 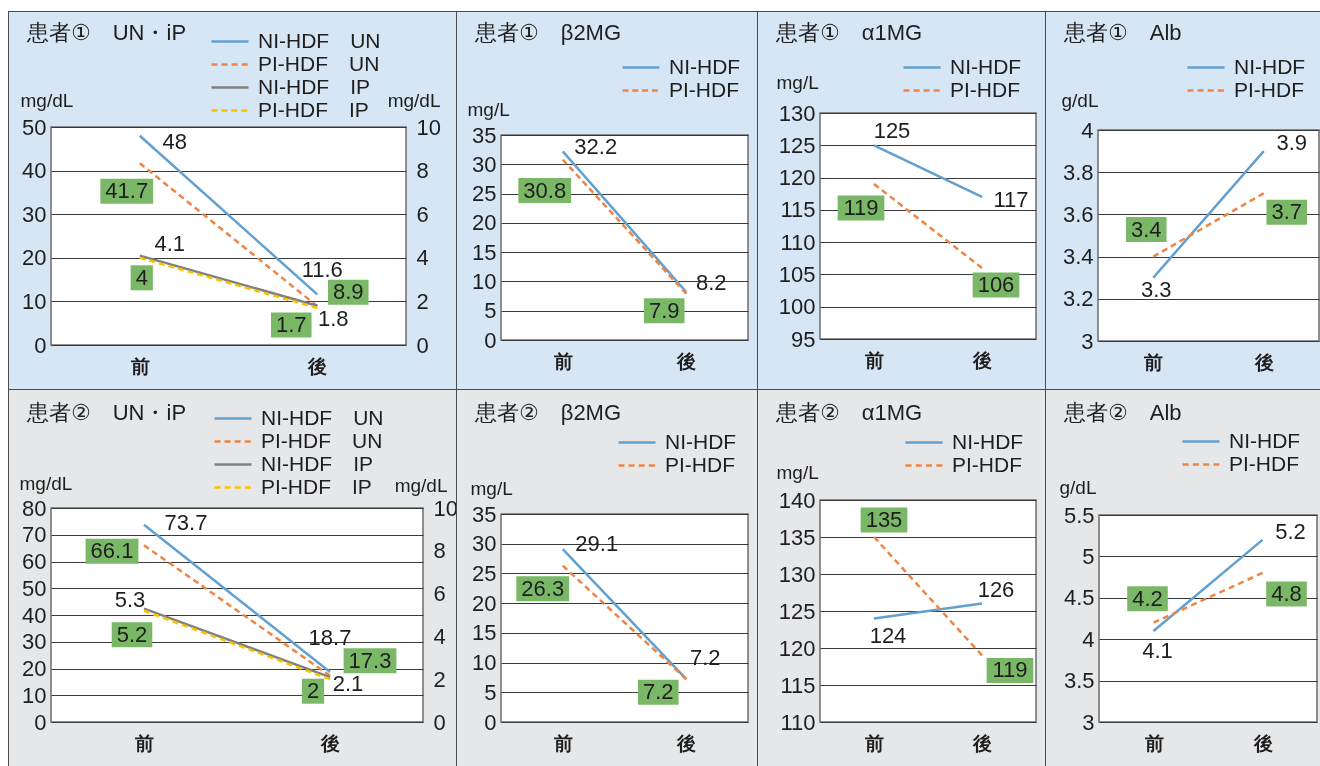 What do you see at coordinates (545, 190) in the screenshot?
I see `data-label: 30.8` at bounding box center [545, 190].